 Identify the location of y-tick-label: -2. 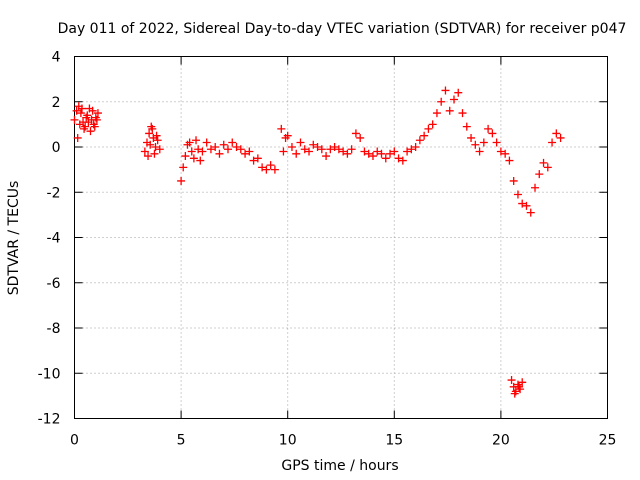
(54, 193).